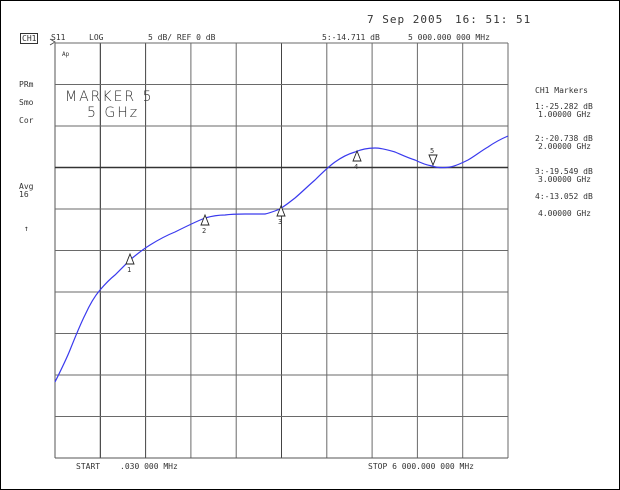 The image size is (620, 490). What do you see at coordinates (204, 231) in the screenshot?
I see `marker-2-label: 2` at bounding box center [204, 231].